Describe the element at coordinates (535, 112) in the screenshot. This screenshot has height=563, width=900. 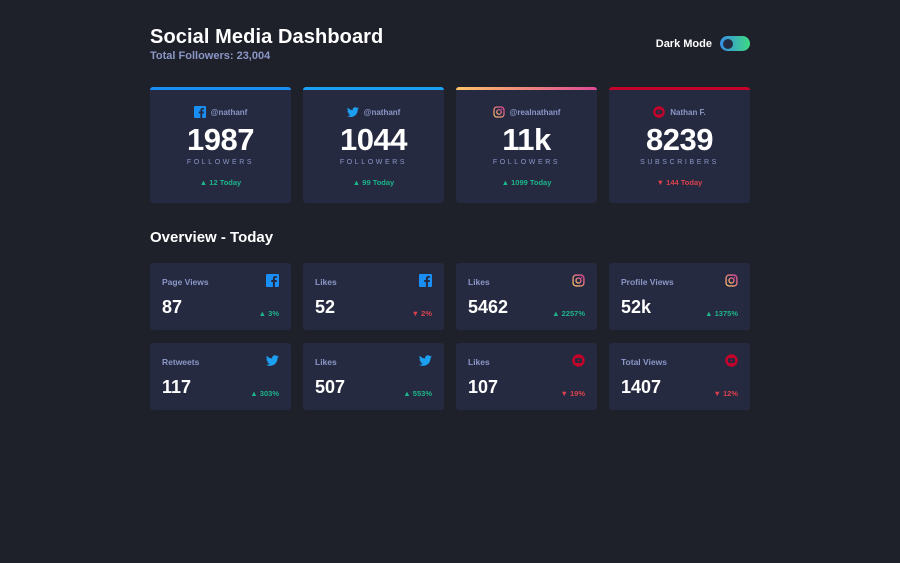
I see `card-handle-text: @realnathanf` at that location.